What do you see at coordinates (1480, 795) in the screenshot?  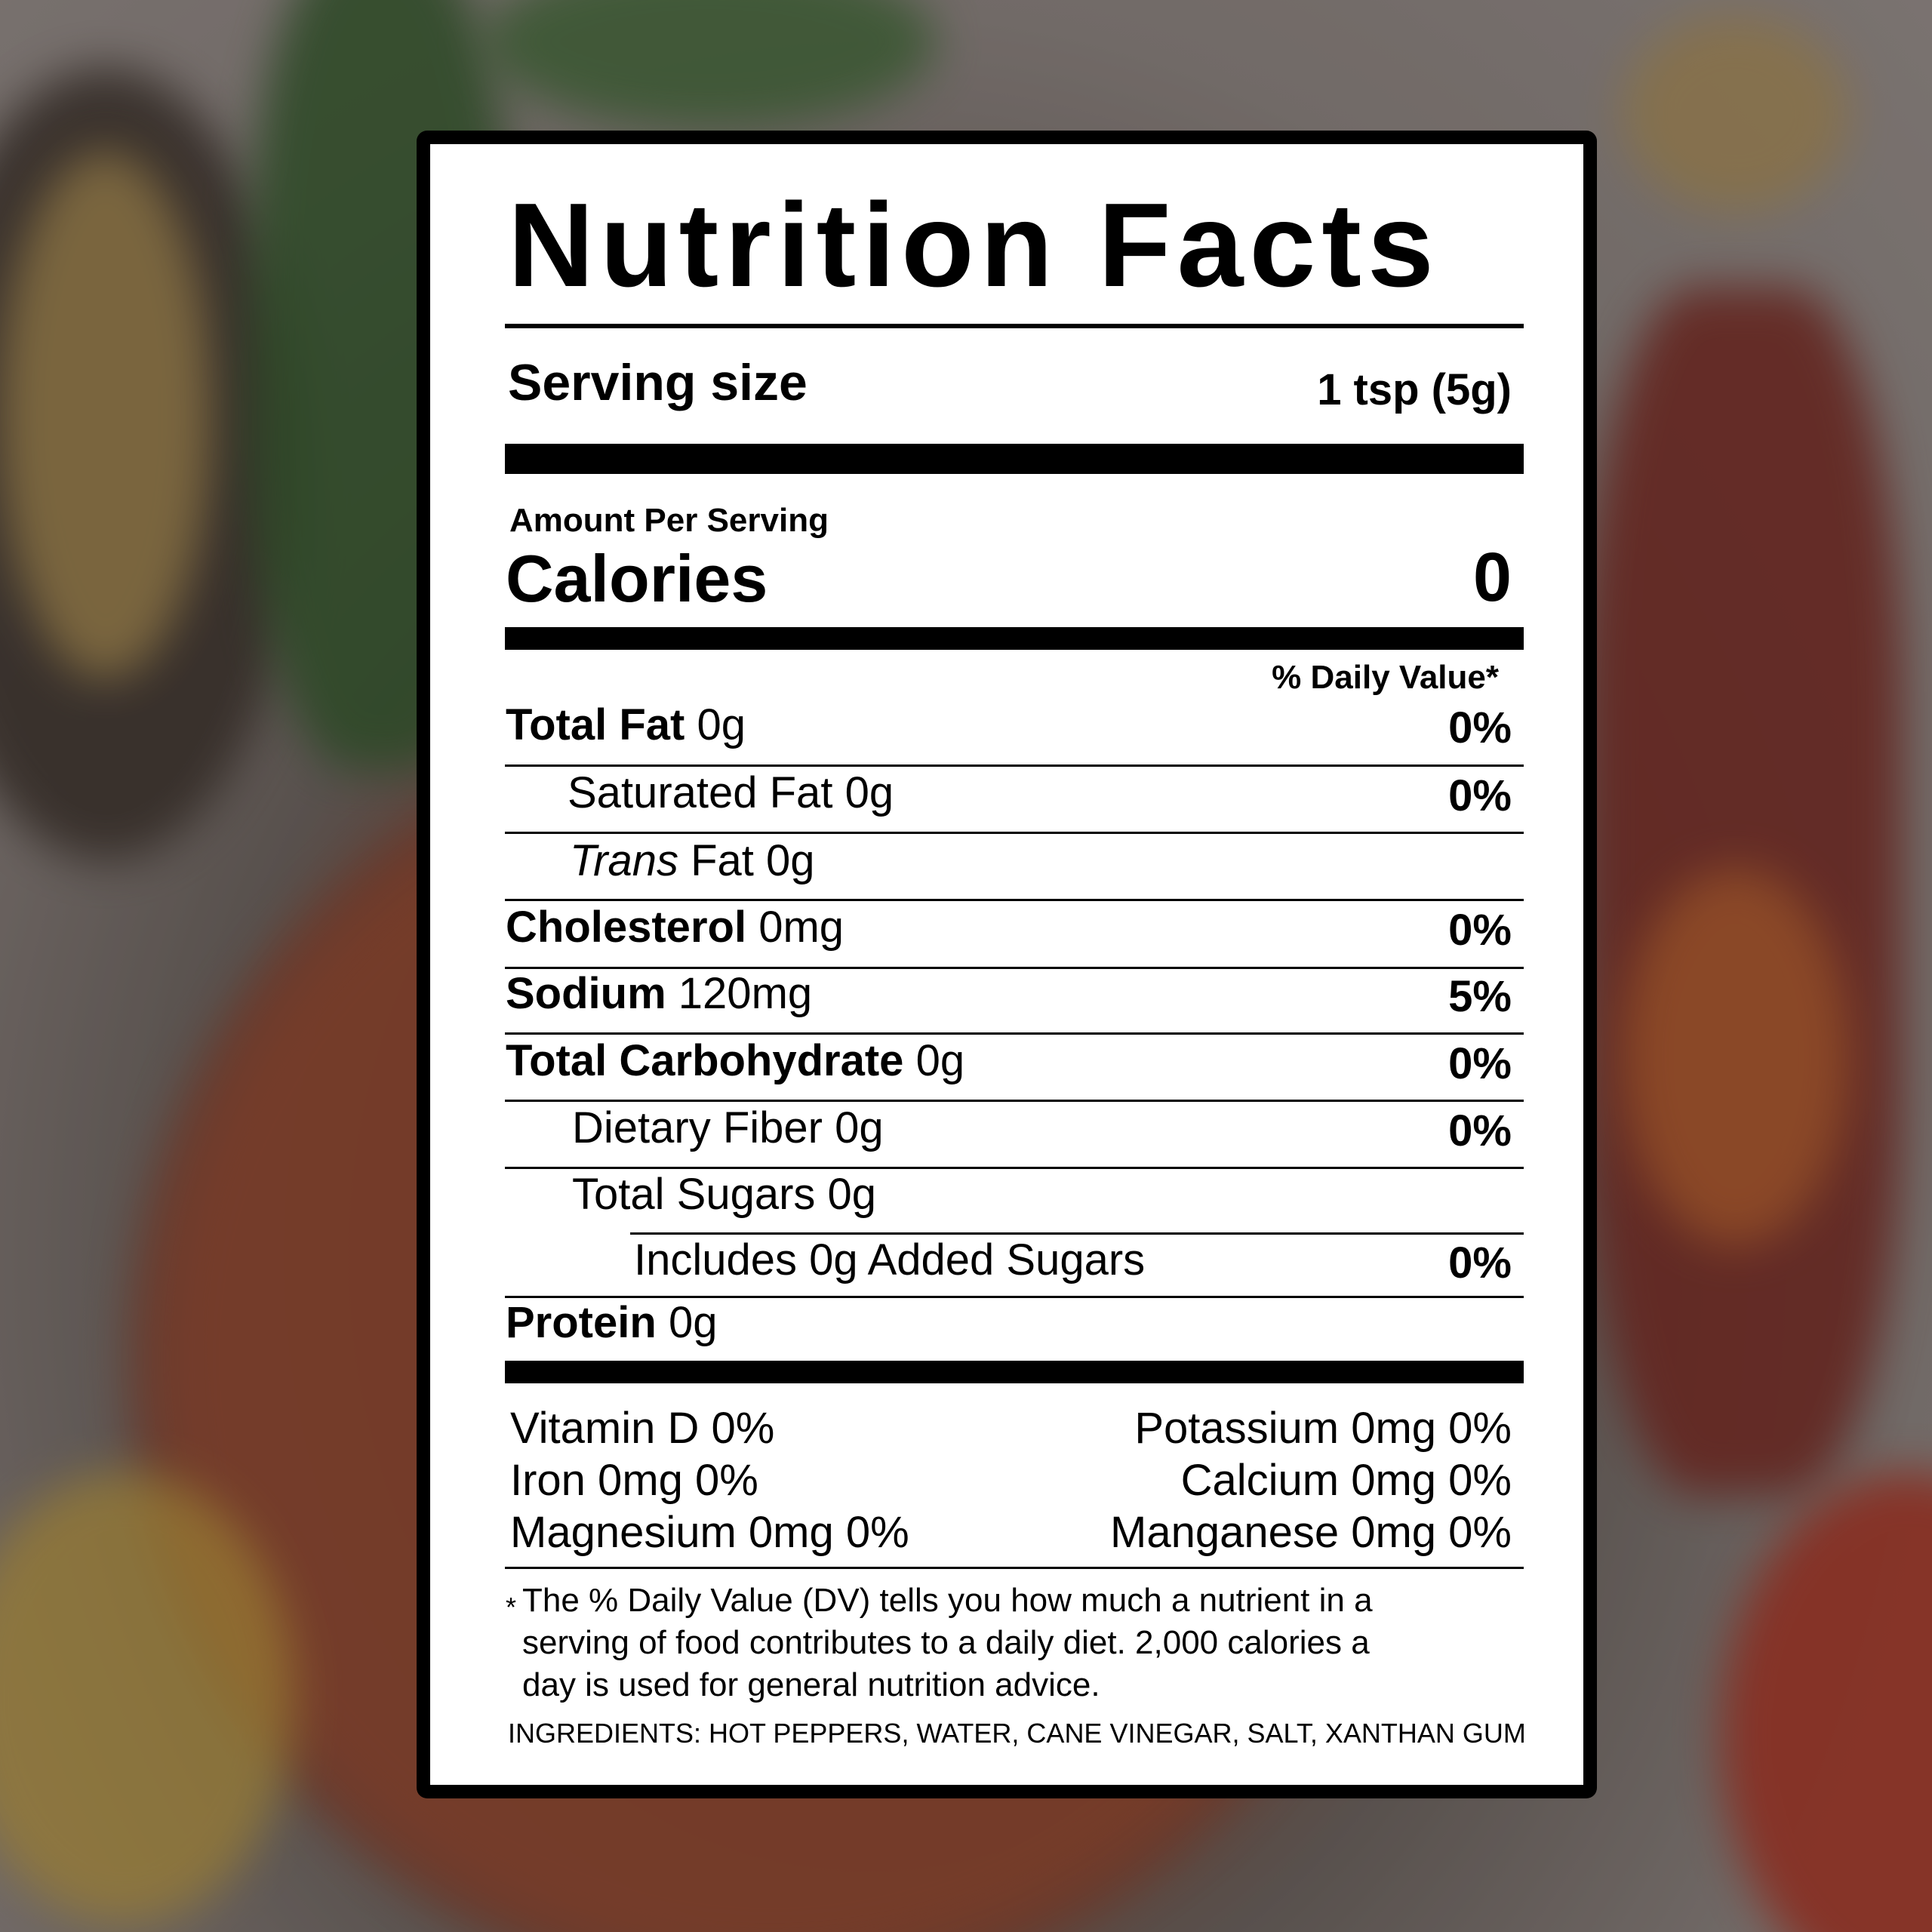 I see `dv-saturated-fat: 0%` at bounding box center [1480, 795].